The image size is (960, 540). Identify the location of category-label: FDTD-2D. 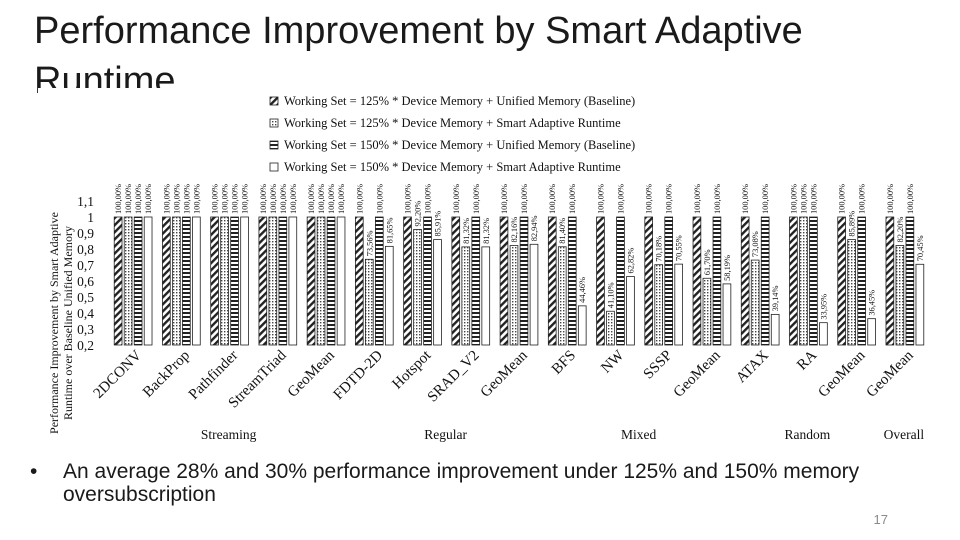
(359, 375).